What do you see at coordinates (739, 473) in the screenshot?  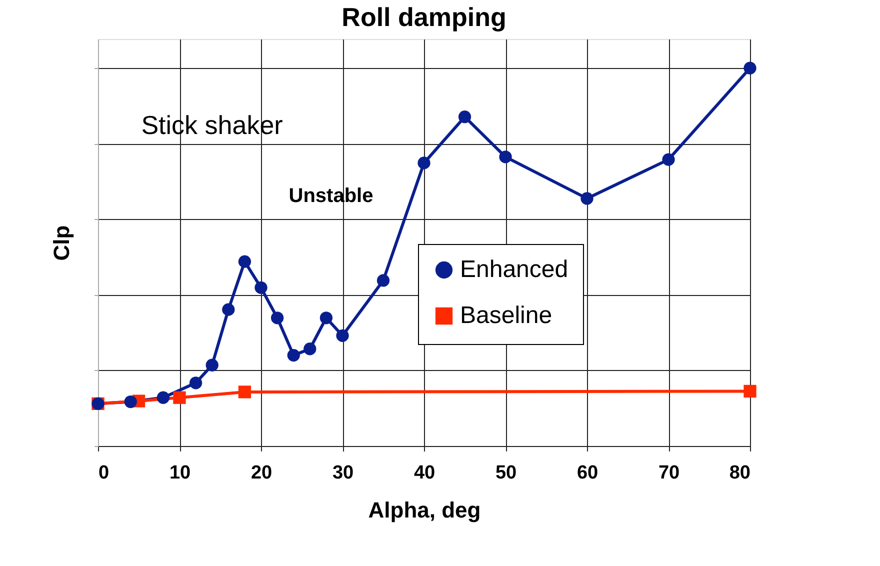 I see `x-tick-label: 80` at bounding box center [739, 473].